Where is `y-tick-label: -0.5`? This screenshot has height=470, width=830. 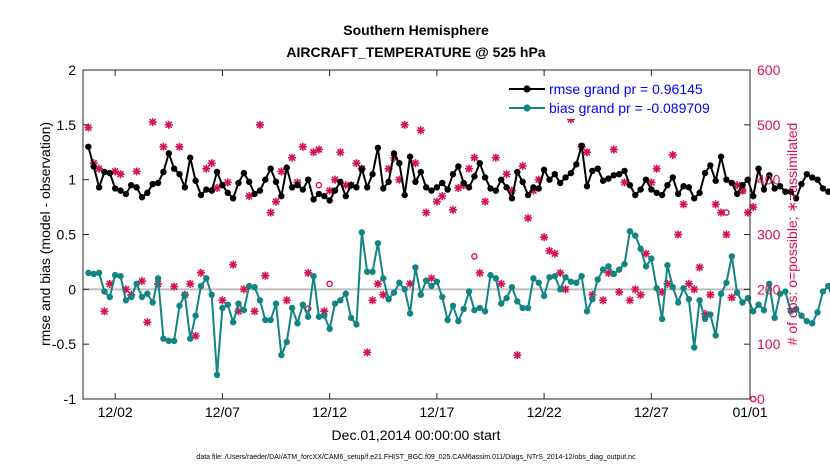 y-tick-label: -0.5 is located at coordinates (64, 344).